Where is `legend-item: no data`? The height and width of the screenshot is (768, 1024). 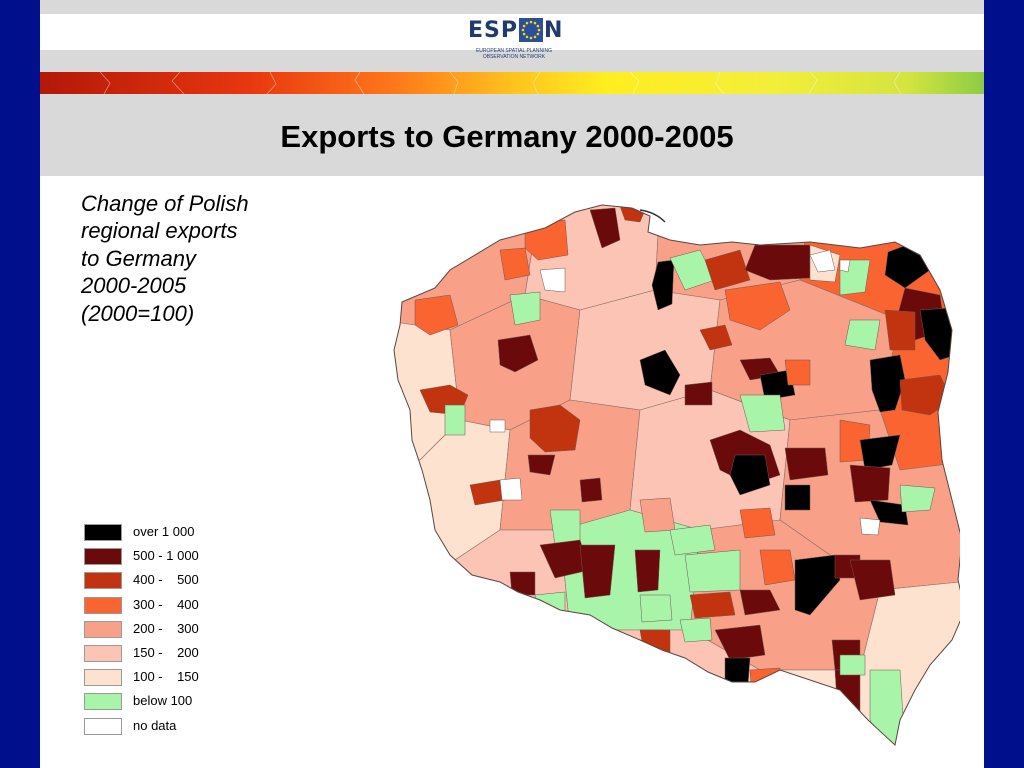 legend-item: no data is located at coordinates (184, 728).